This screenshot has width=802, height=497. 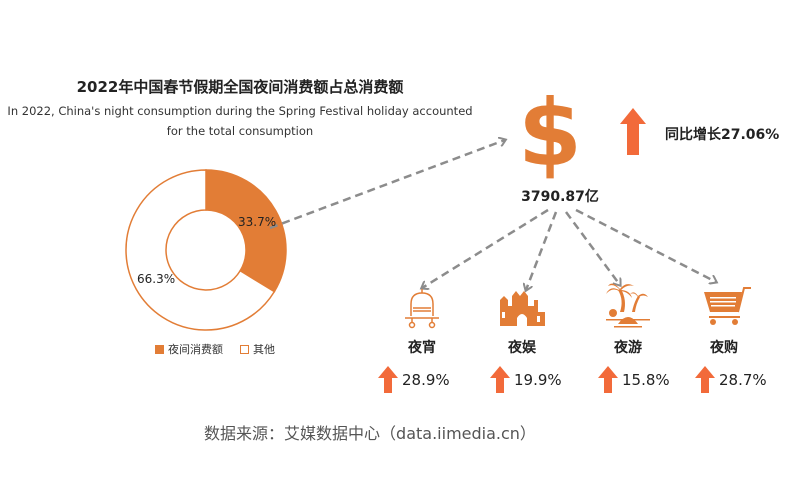 What do you see at coordinates (422, 309) in the screenshot?
I see `food-cloche-icon` at bounding box center [422, 309].